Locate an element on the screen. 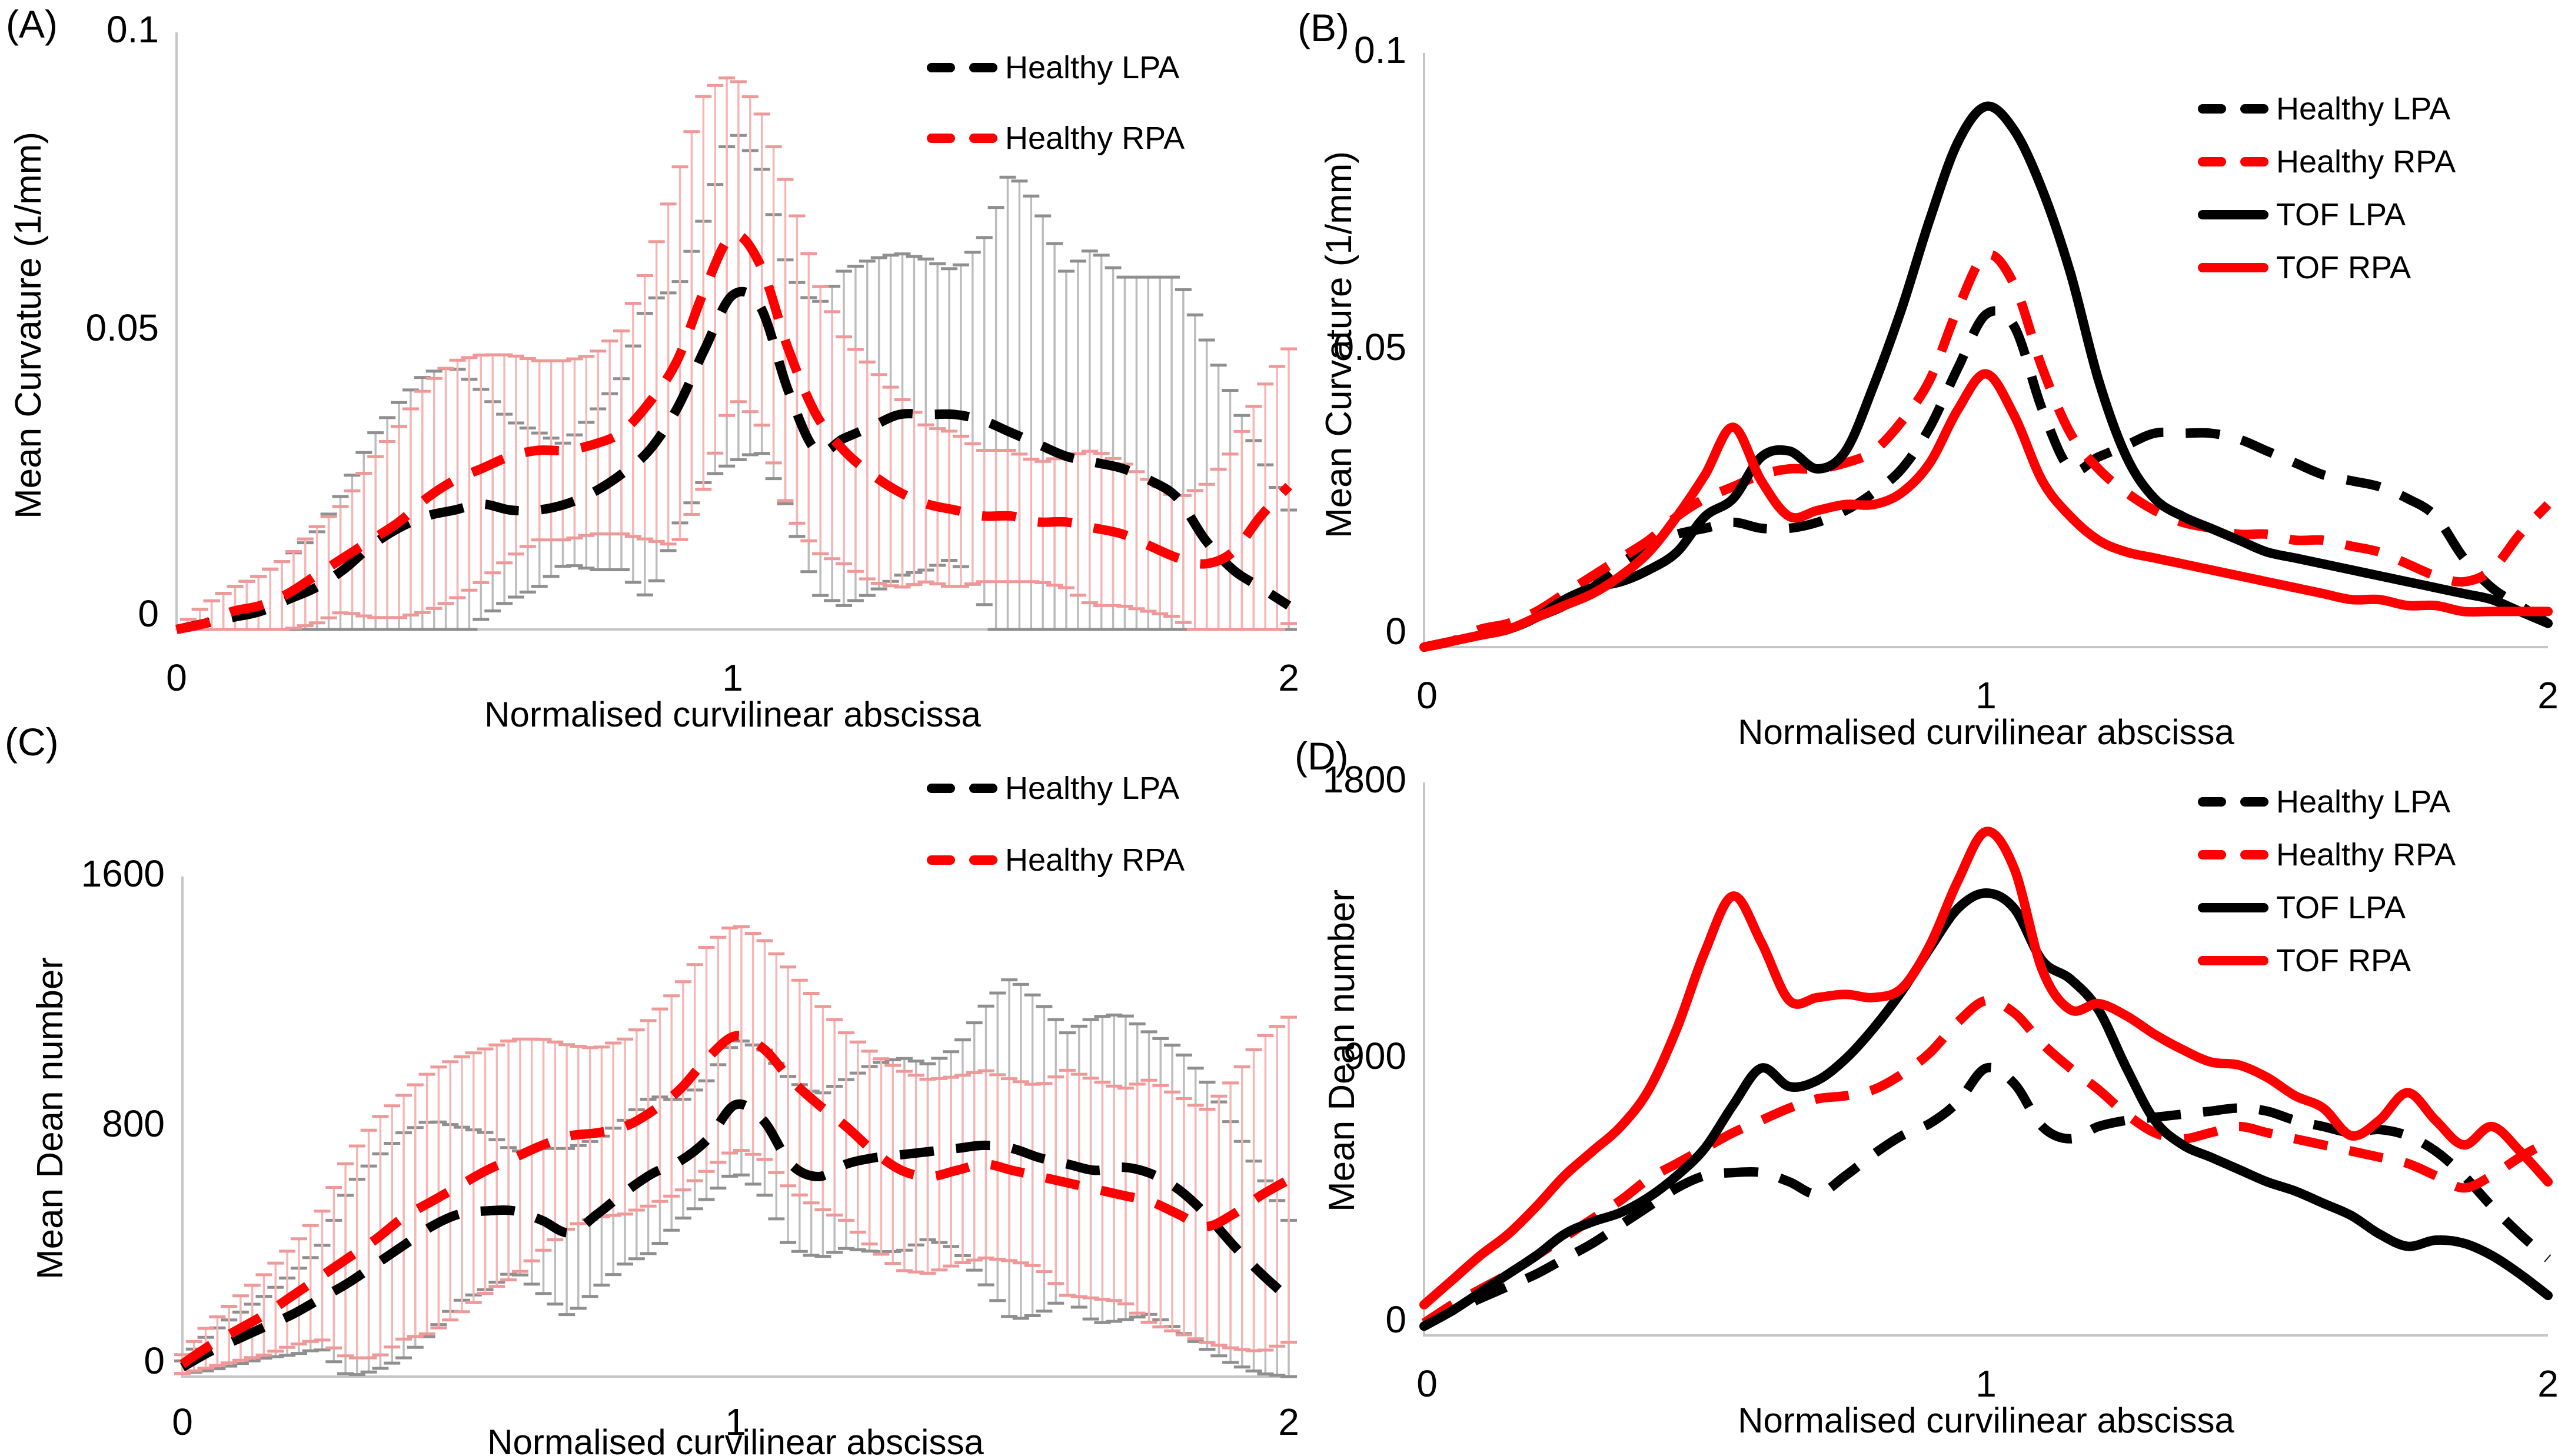 The width and height of the screenshot is (2558, 1456). panel-c-xtick-2: 2 is located at coordinates (1288, 1422).